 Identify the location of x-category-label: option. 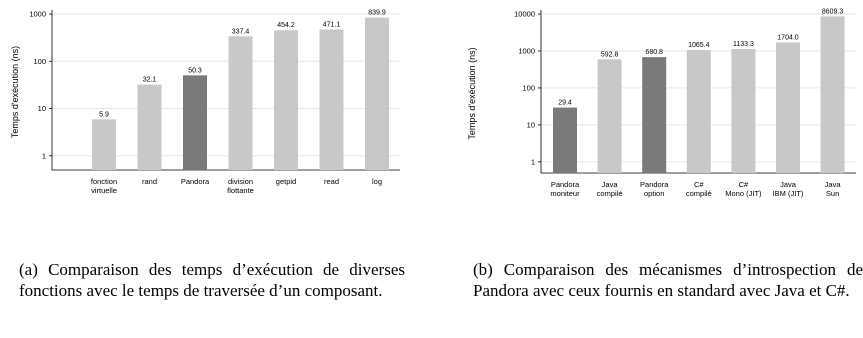
(654, 193).